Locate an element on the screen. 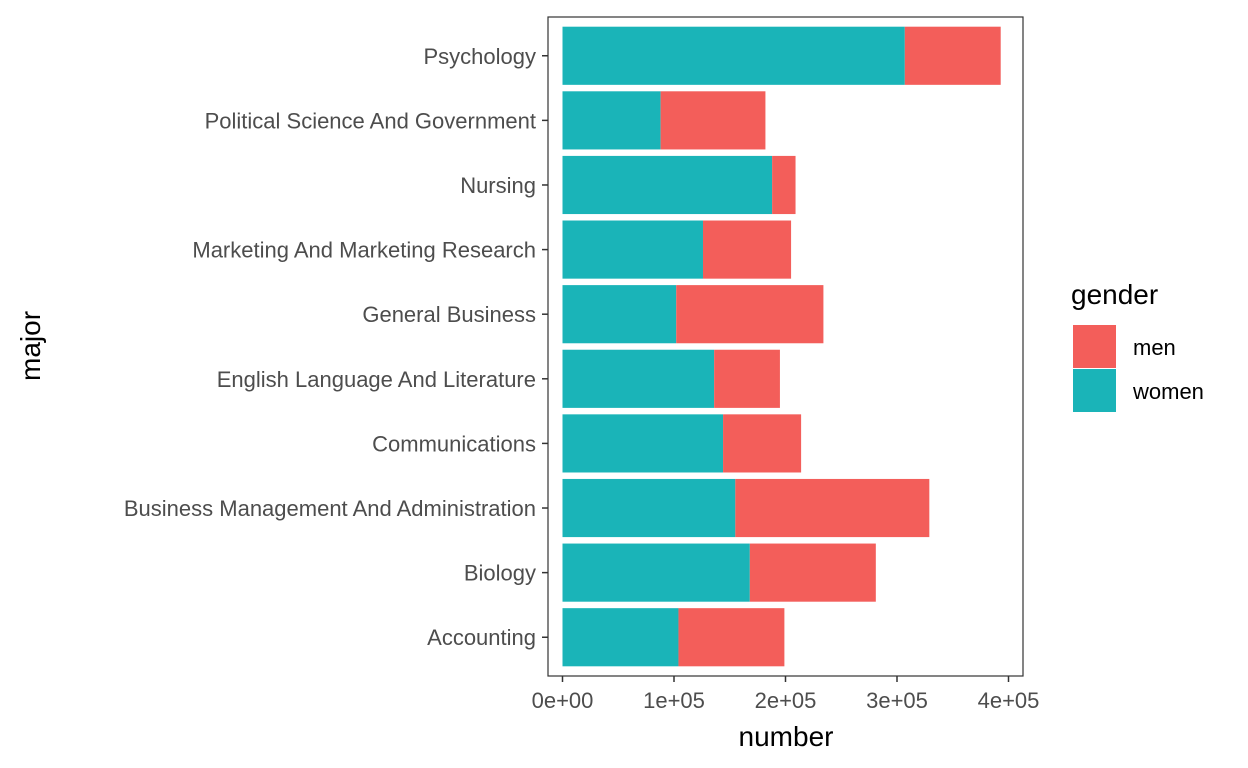  y-tick-label: Political Science And Government is located at coordinates (370, 120).